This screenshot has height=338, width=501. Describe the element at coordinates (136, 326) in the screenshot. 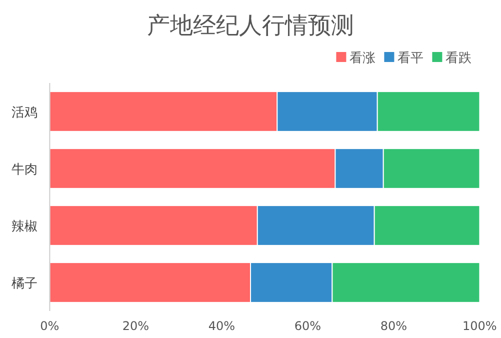

I see `x-tick-label: 20%` at that location.